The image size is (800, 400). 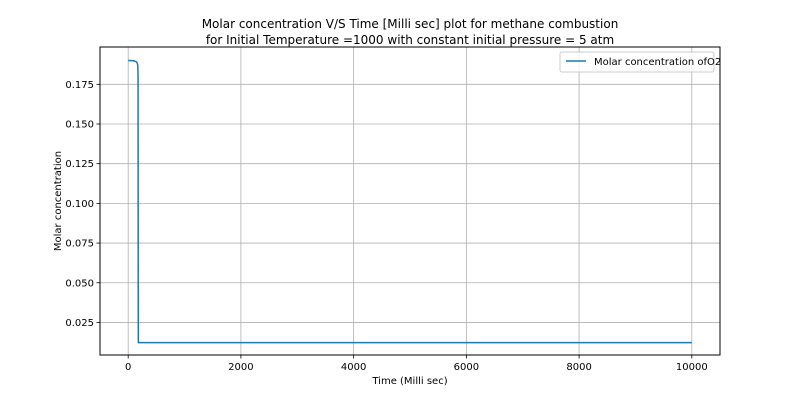 What do you see at coordinates (578, 367) in the screenshot?
I see `x-tick-label: 8000` at bounding box center [578, 367].